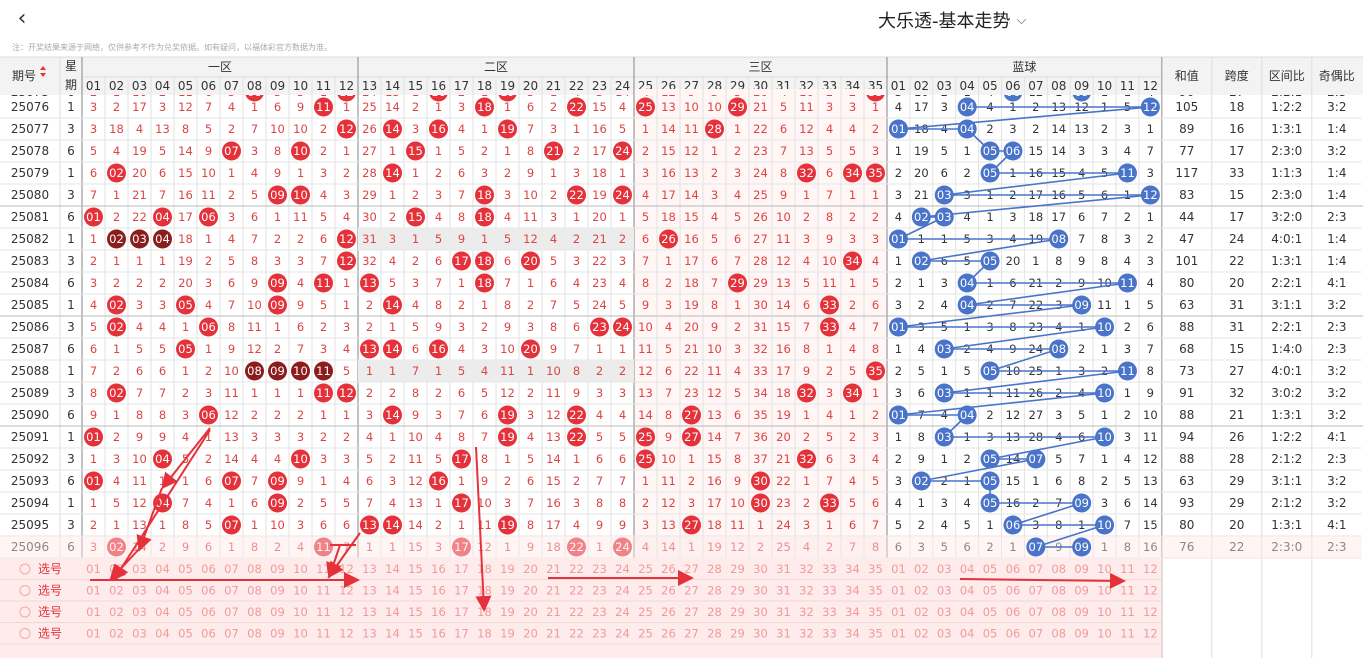 The height and width of the screenshot is (658, 1363). Describe the element at coordinates (438, 569) in the screenshot. I see `picker-number: 16` at that location.